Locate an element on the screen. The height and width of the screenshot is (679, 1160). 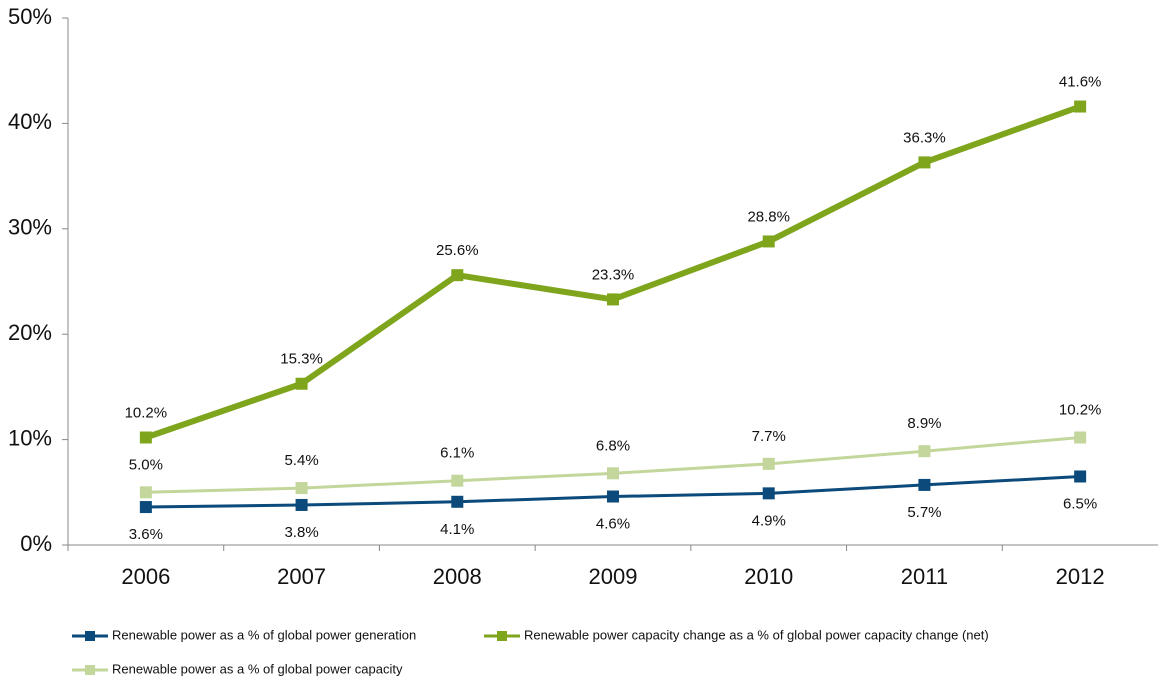
data-label: 6.1% is located at coordinates (457, 453).